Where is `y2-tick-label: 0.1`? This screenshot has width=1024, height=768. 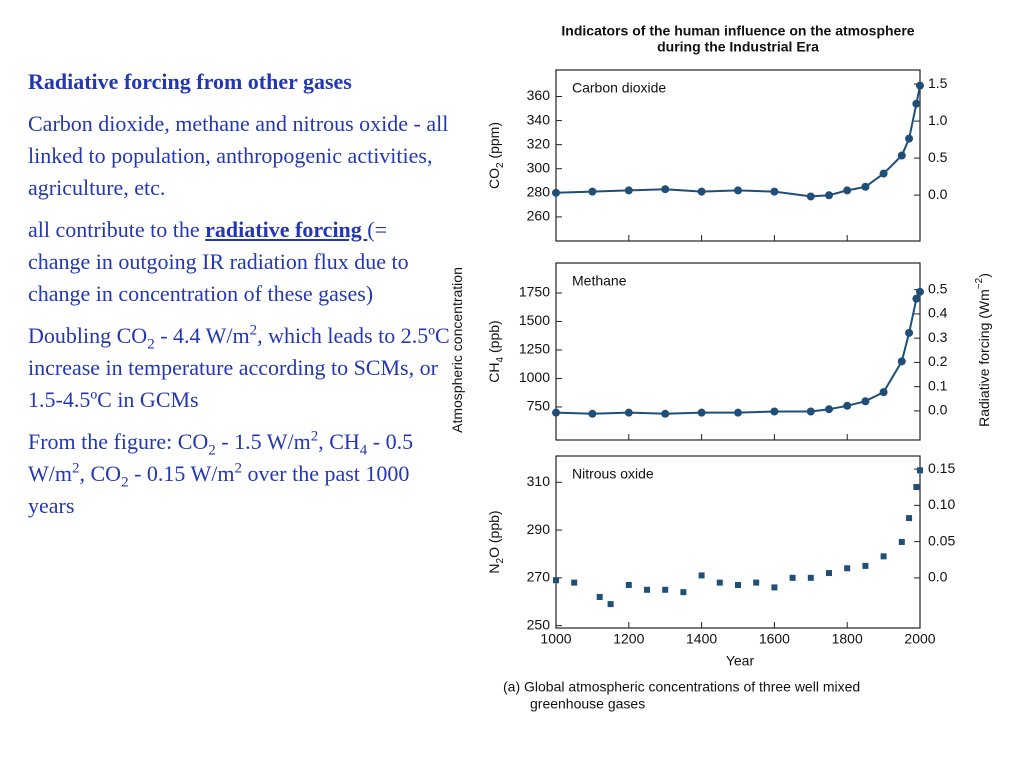
y2-tick-label: 0.1 is located at coordinates (938, 385).